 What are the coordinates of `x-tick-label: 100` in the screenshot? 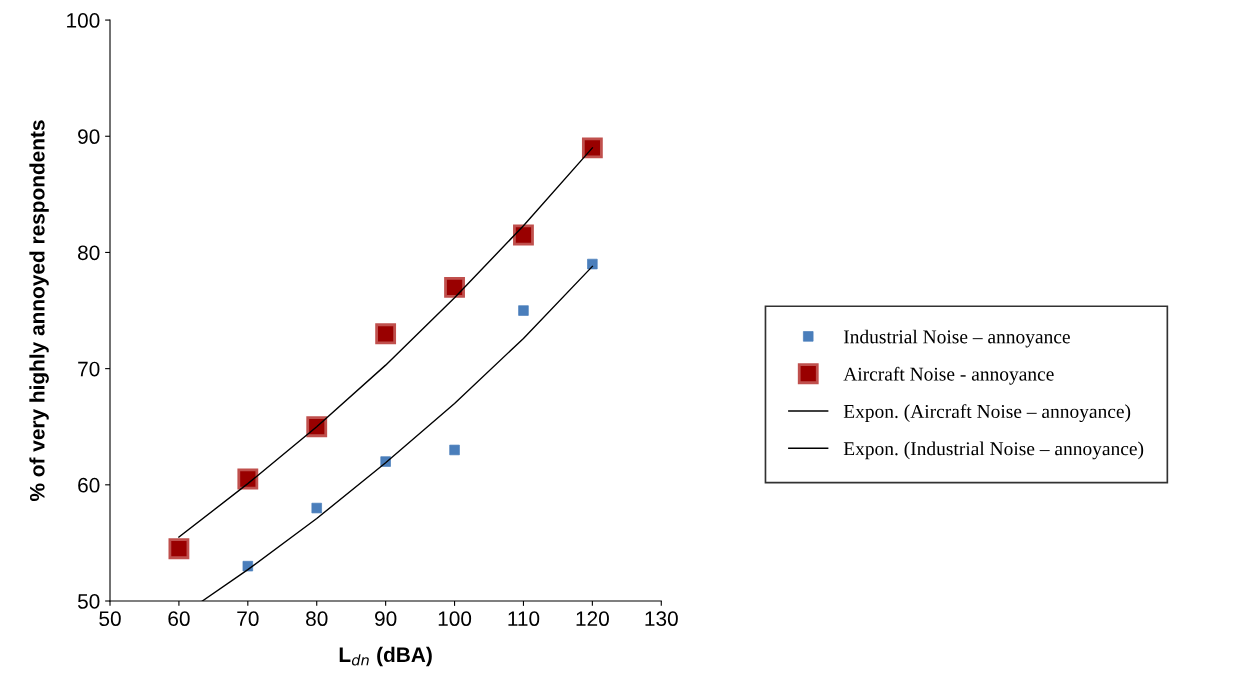 It's located at (455, 619).